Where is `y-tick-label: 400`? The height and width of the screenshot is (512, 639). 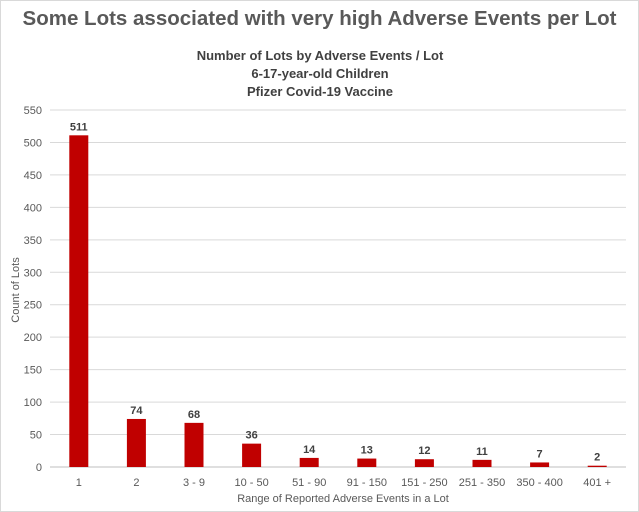 y-tick-label: 400 is located at coordinates (33, 208).